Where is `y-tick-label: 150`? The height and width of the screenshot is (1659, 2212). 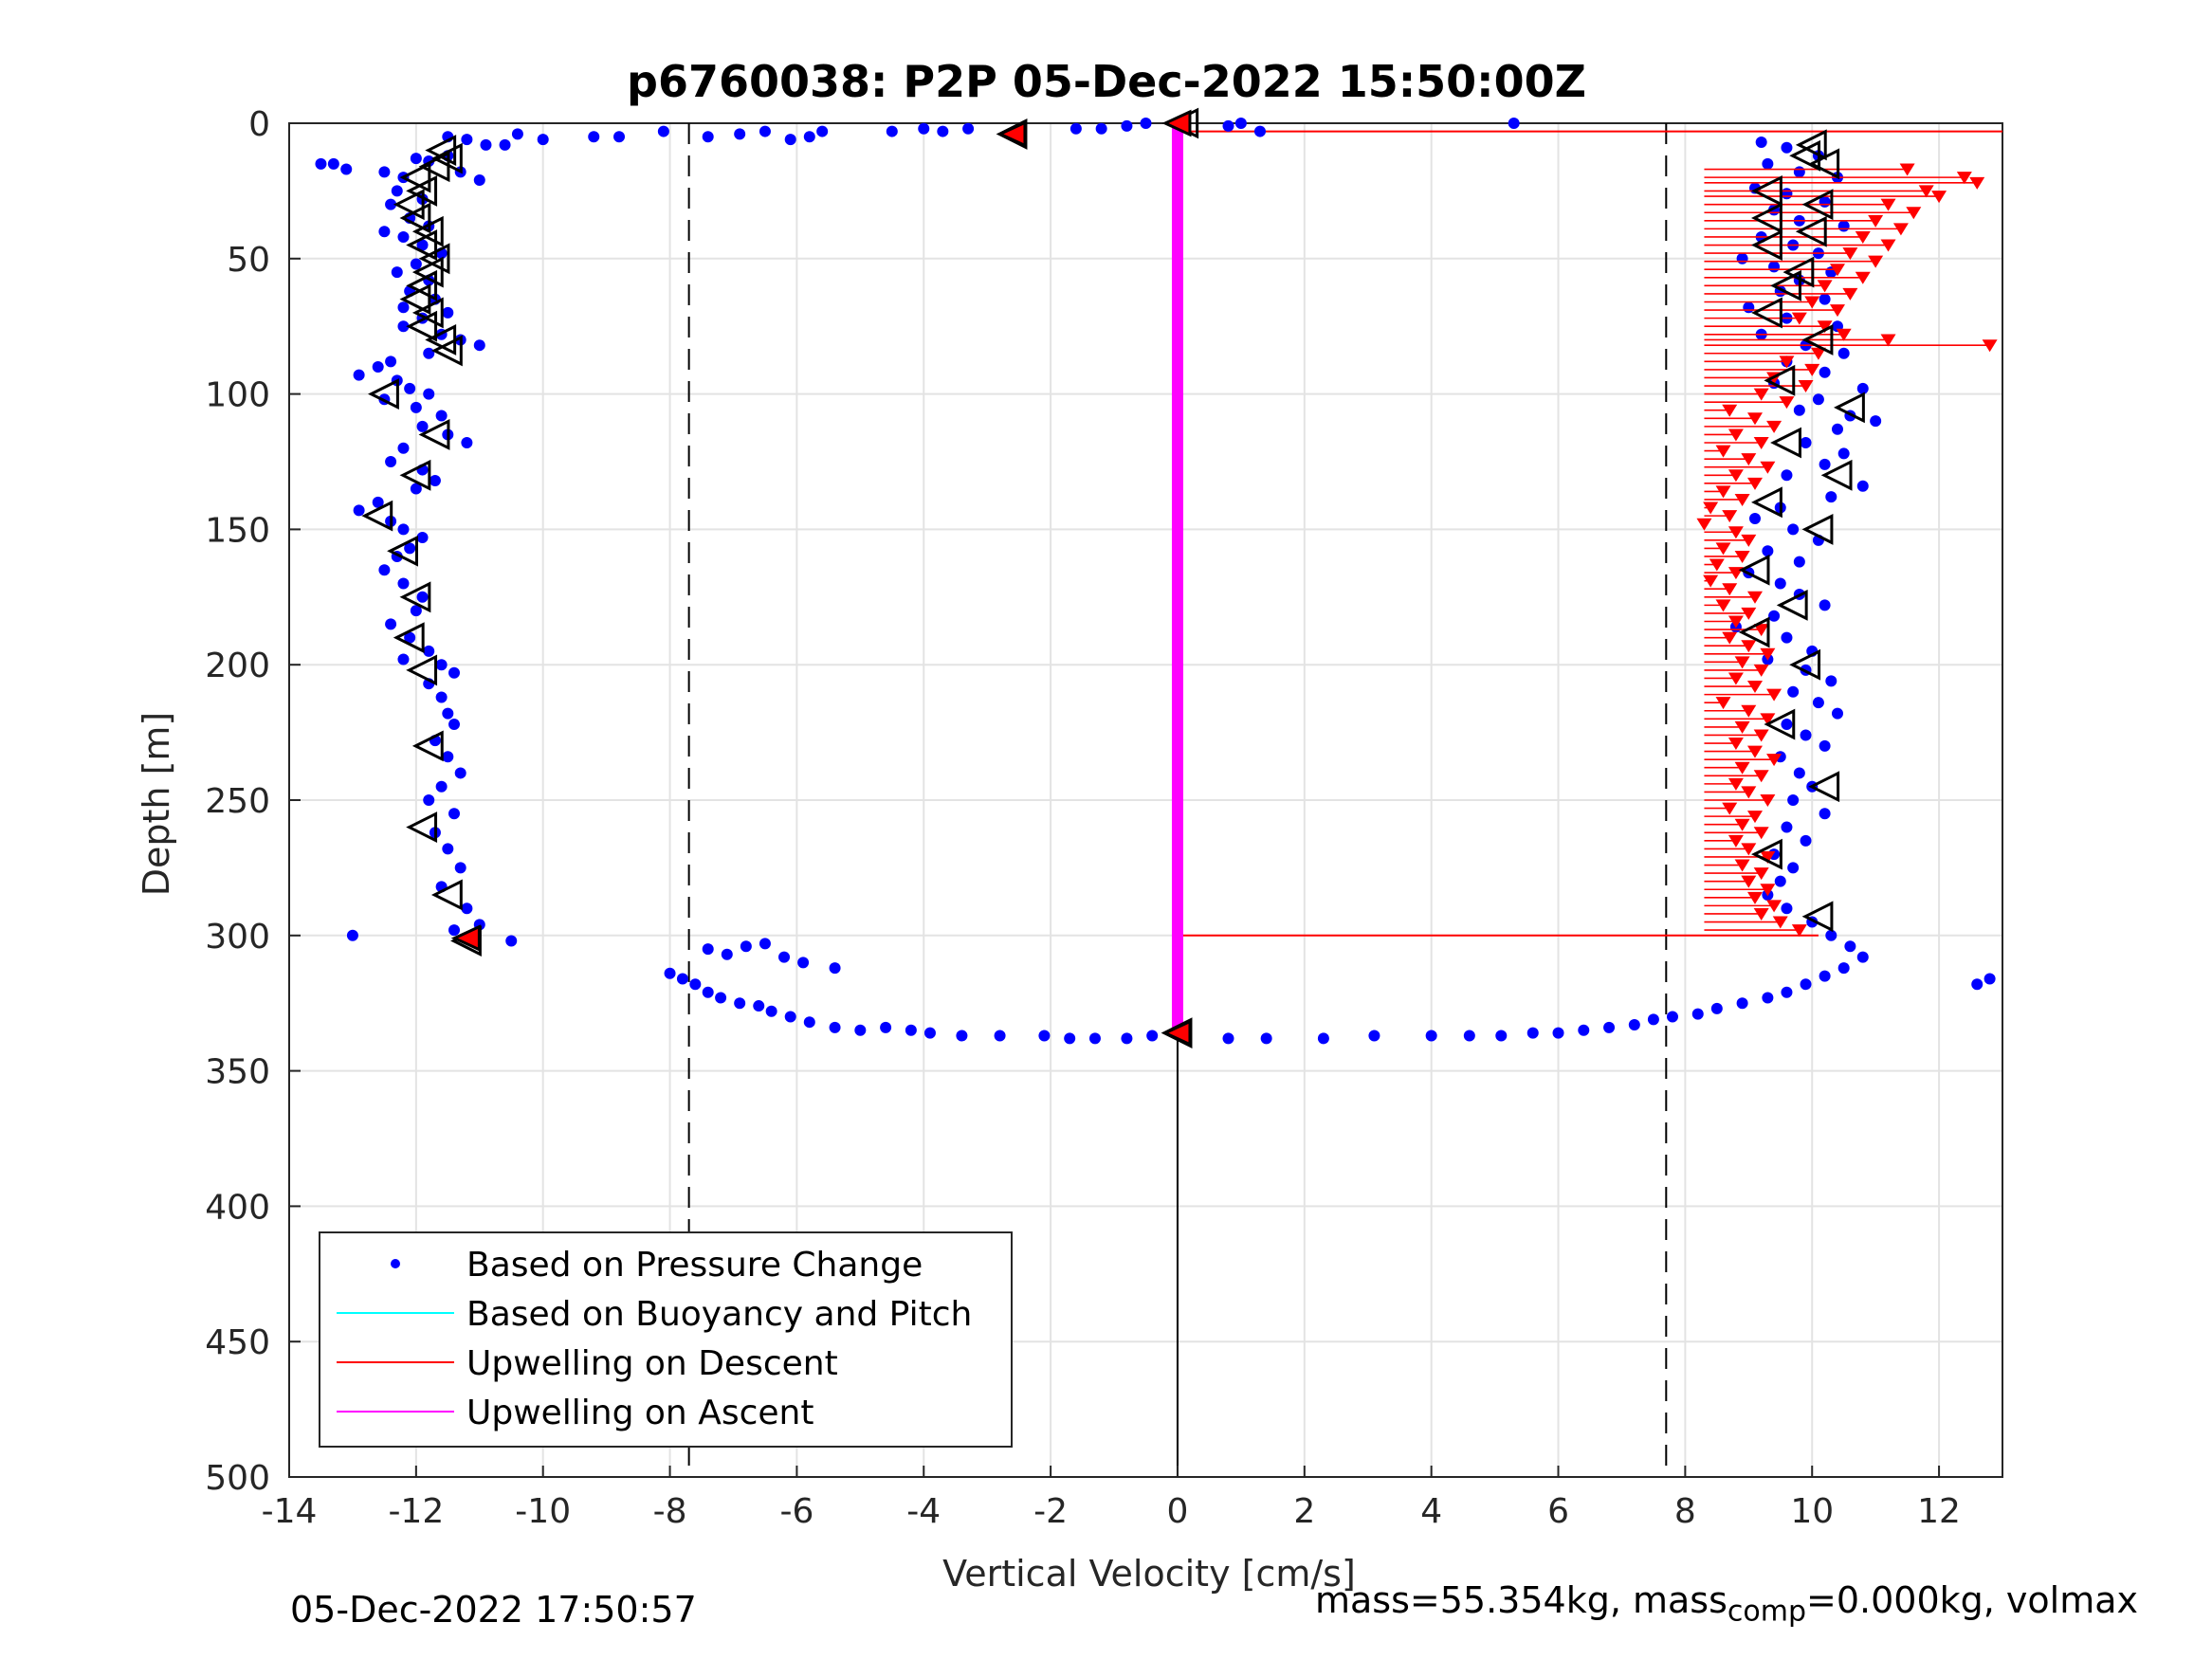 y-tick-label: 150 is located at coordinates (237, 530).